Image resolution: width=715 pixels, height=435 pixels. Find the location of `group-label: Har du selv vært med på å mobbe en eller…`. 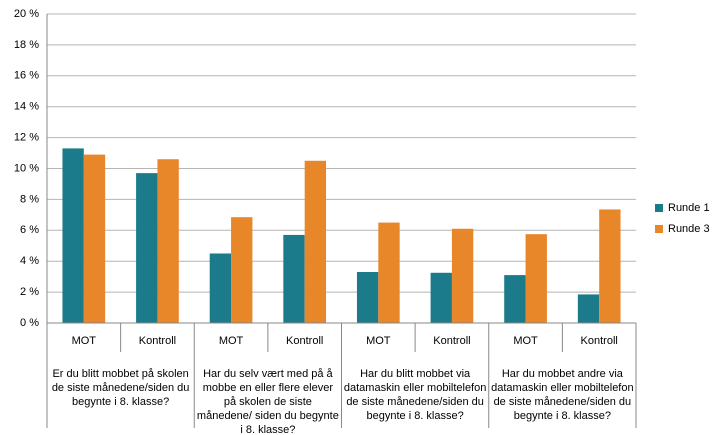

group-label: Har du selv vært med på å mobbe en eller… is located at coordinates (267, 401).